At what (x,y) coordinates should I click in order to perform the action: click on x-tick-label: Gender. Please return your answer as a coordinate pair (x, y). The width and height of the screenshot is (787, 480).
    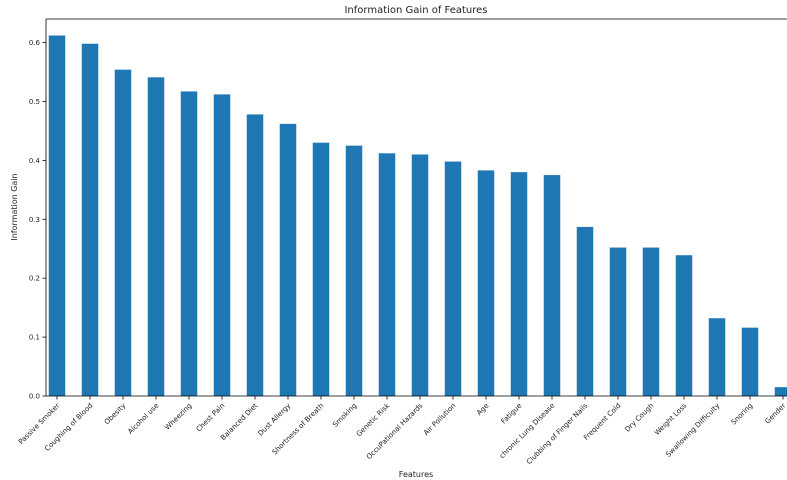
    Looking at the image, I should click on (775, 414).